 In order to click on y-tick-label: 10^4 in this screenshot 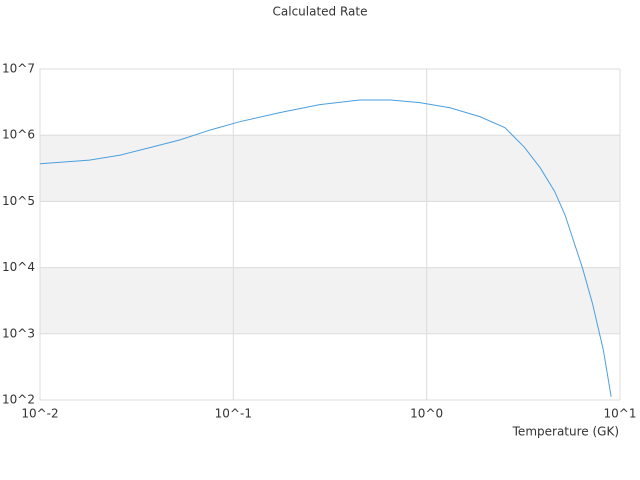, I will do `click(18, 267)`.